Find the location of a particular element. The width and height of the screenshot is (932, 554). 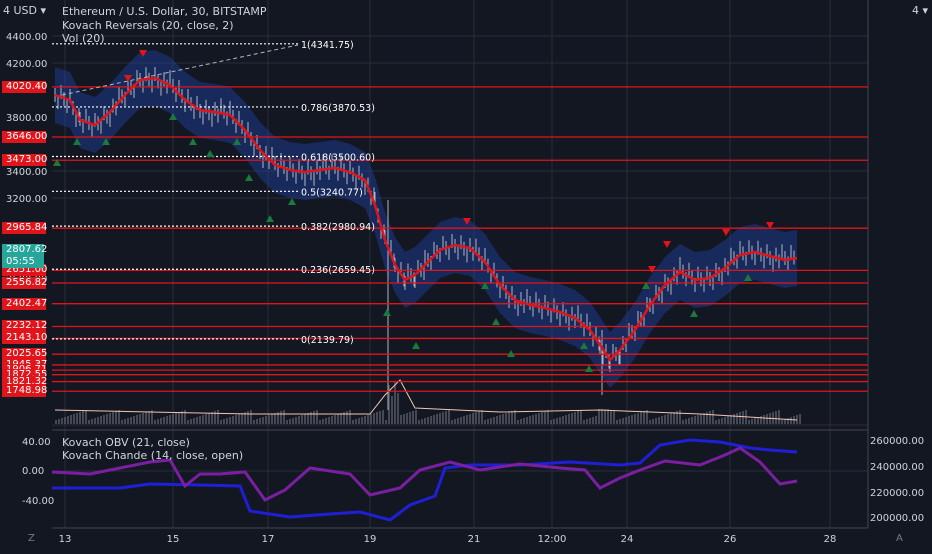

obv-axis-tick: 200000.00 is located at coordinates (897, 518).